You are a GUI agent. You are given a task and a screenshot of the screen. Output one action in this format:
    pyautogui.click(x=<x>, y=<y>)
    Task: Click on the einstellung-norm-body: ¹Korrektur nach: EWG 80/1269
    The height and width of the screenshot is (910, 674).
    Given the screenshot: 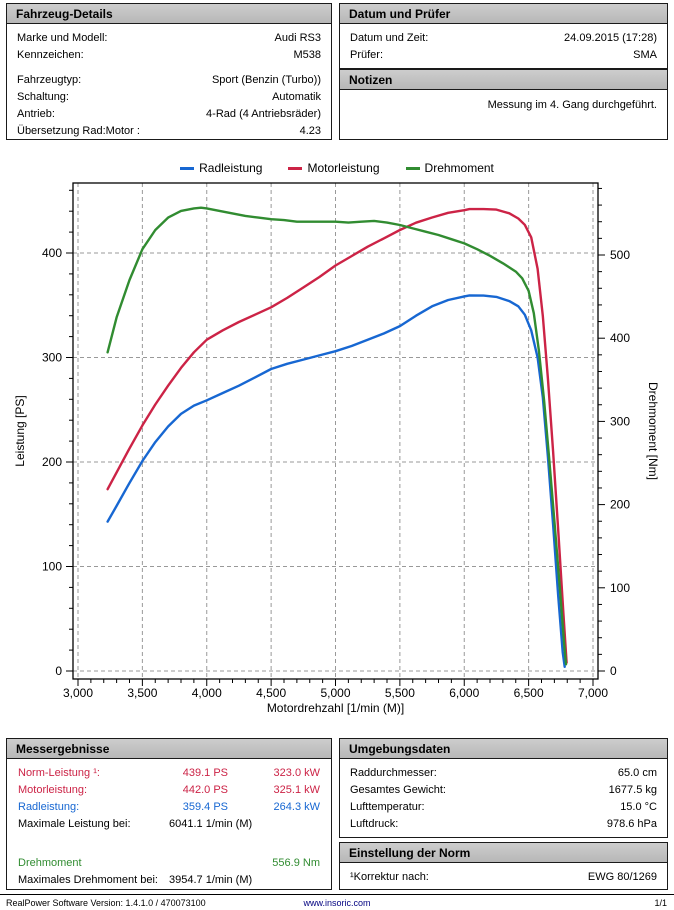 What is the action you would take?
    pyautogui.click(x=503, y=874)
    